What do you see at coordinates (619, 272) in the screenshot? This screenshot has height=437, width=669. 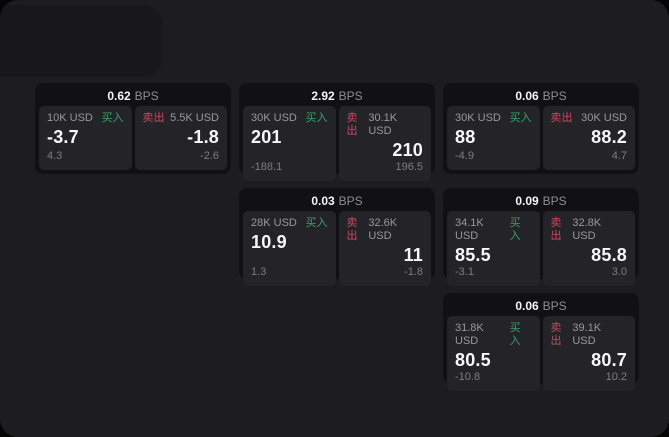 I see `sell-change-value: 3.0` at bounding box center [619, 272].